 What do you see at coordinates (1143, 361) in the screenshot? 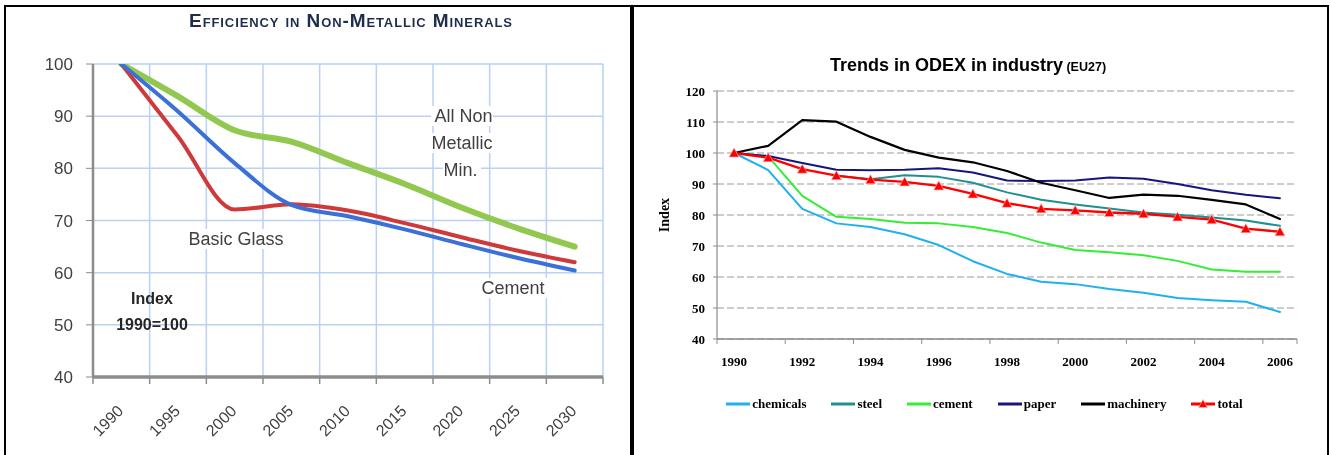
I see `x-tick-label: 2002` at bounding box center [1143, 361].